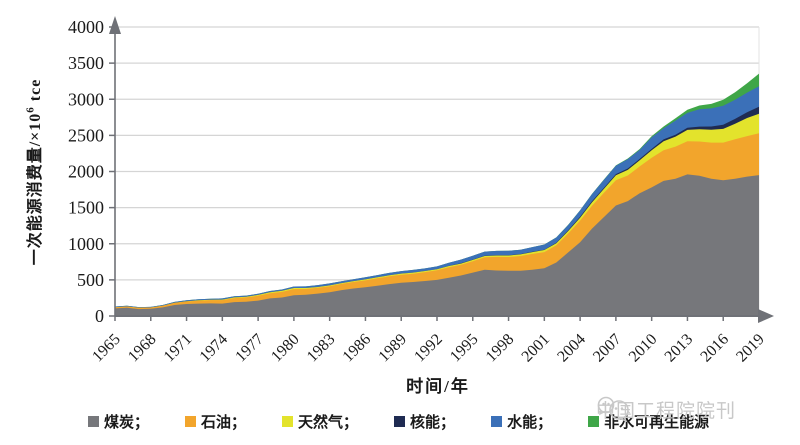 Image resolution: width=800 pixels, height=445 pixels. I want to click on coal-swatch-icon, so click(93, 421).